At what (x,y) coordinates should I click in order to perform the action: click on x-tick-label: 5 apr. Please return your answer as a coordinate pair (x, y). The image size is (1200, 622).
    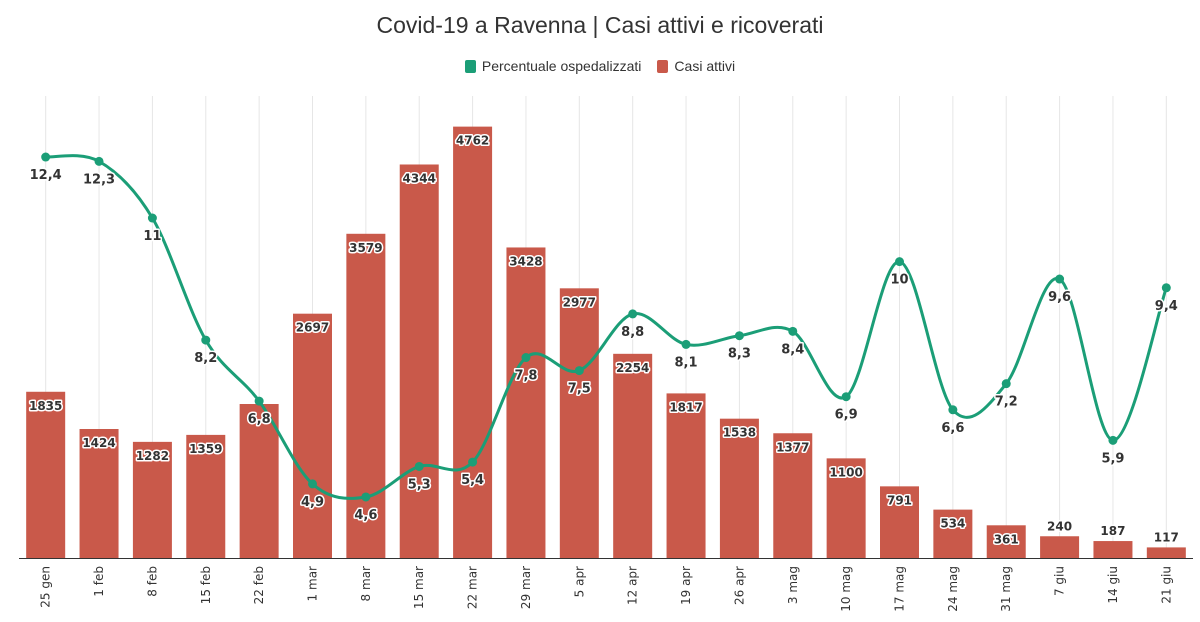
    Looking at the image, I should click on (579, 581).